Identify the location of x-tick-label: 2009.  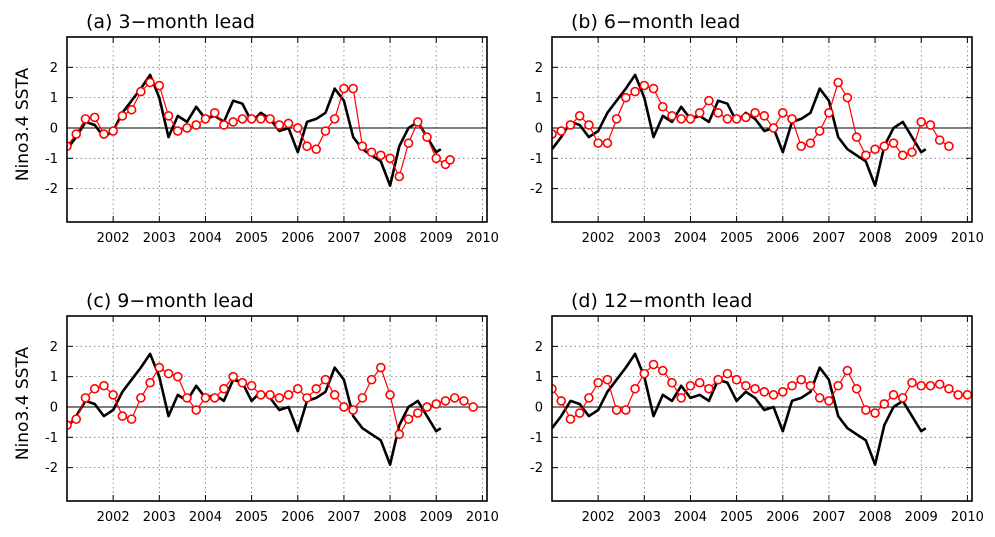
(436, 517).